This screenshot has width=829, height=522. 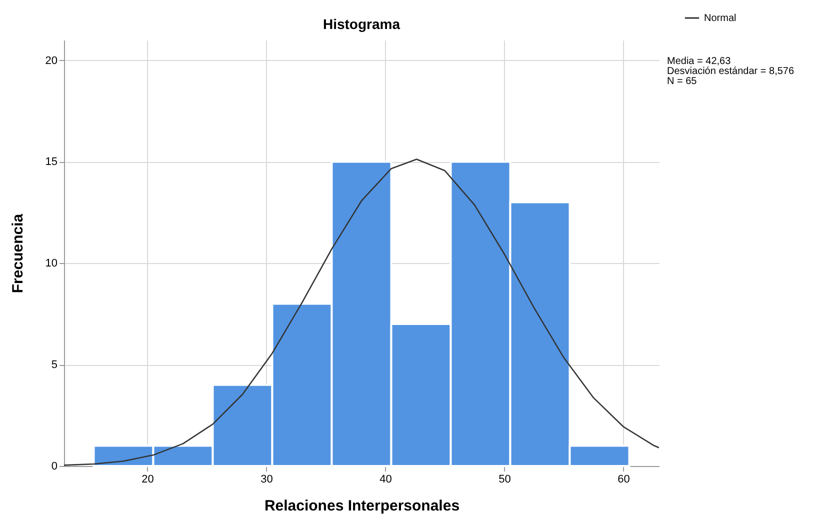 I want to click on chart-title: Histograma, so click(x=361, y=24).